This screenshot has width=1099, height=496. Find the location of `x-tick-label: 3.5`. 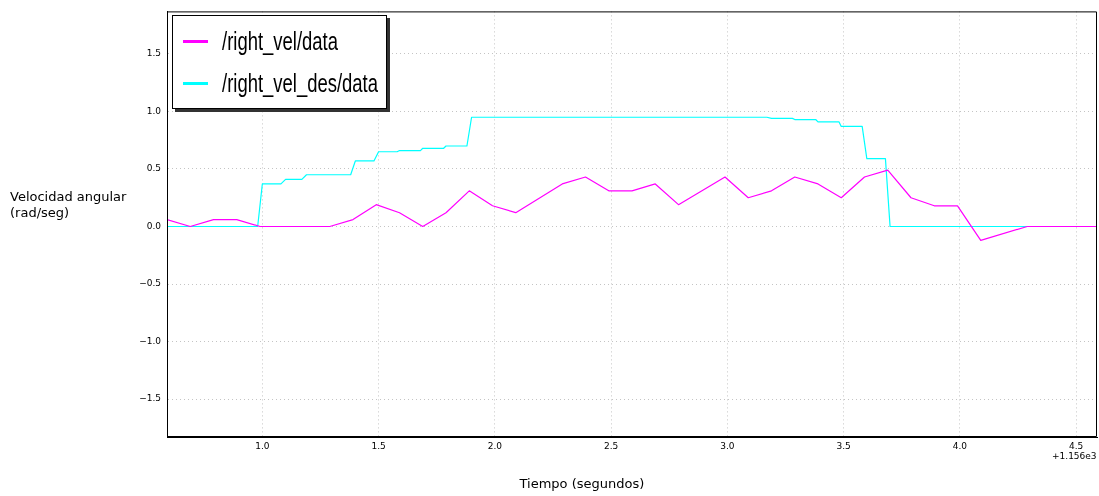

x-tick-label: 3.5 is located at coordinates (843, 445).